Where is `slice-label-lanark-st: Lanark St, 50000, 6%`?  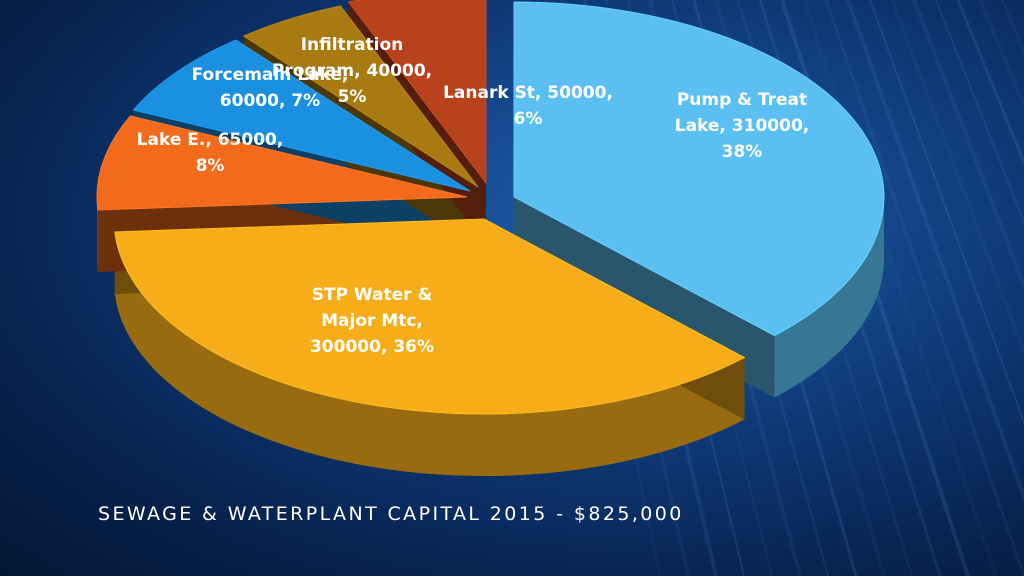
slice-label-lanark-st: Lanark St, 50000, 6% is located at coordinates (528, 106).